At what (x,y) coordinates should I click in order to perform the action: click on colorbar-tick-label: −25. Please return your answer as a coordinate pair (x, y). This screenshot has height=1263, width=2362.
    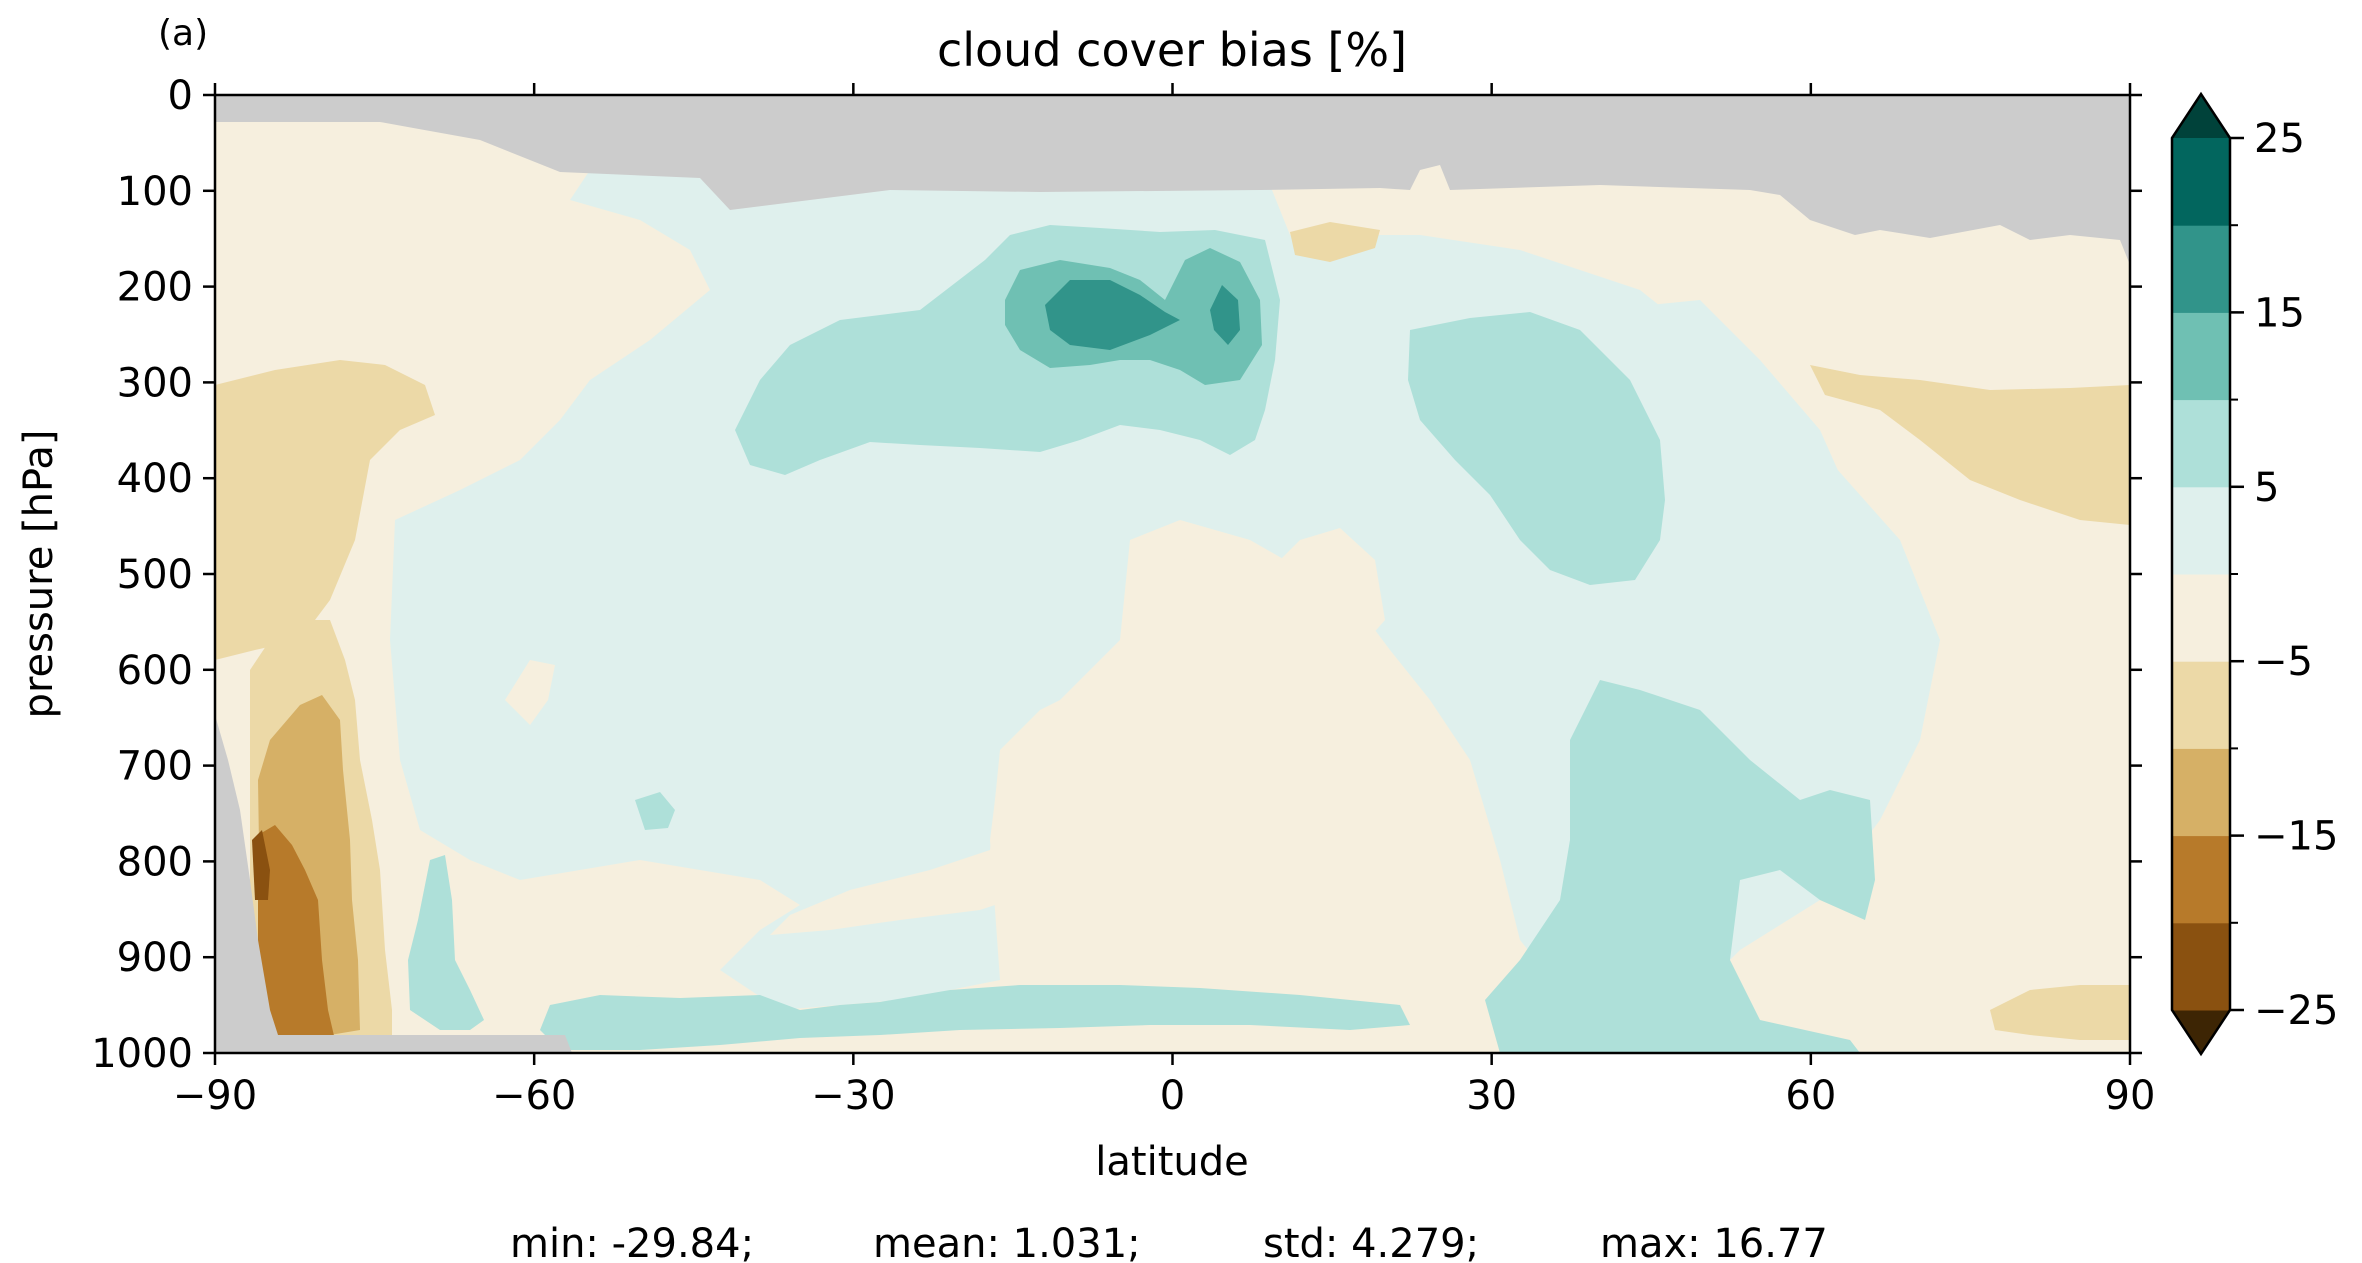
    Looking at the image, I should click on (2296, 1011).